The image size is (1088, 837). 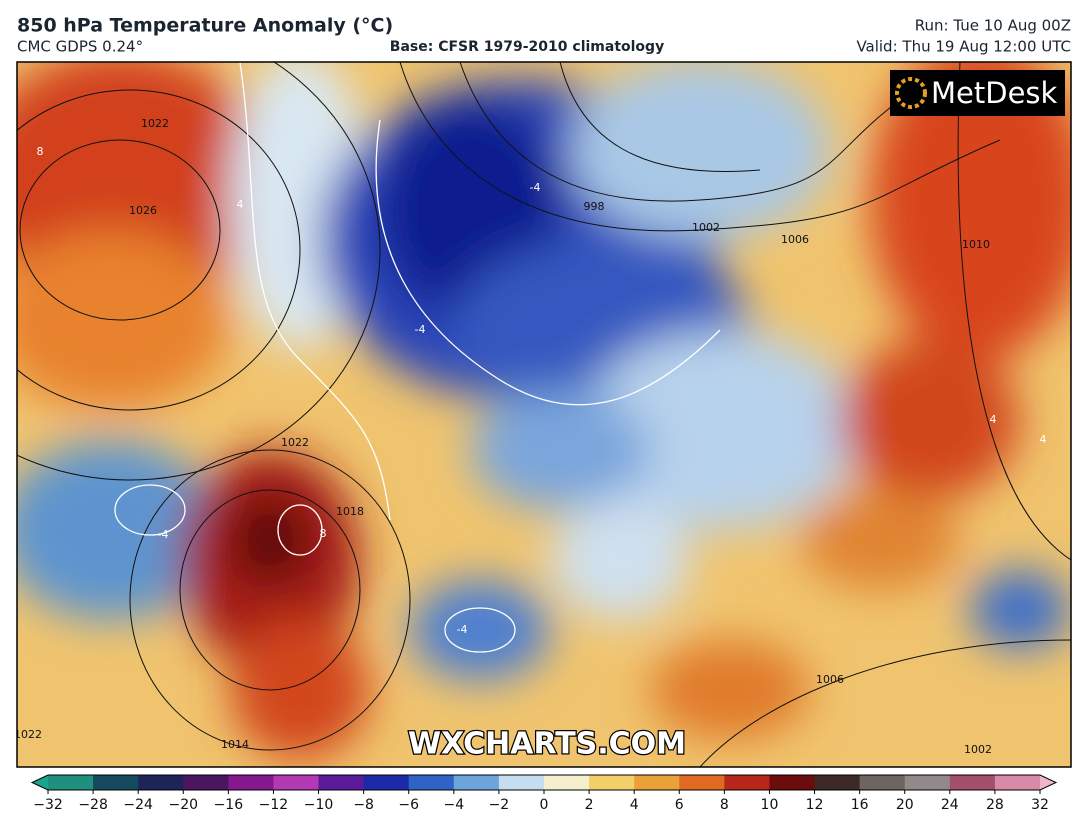 I want to click on colorbar-tick-label: −16, so click(x=229, y=805).